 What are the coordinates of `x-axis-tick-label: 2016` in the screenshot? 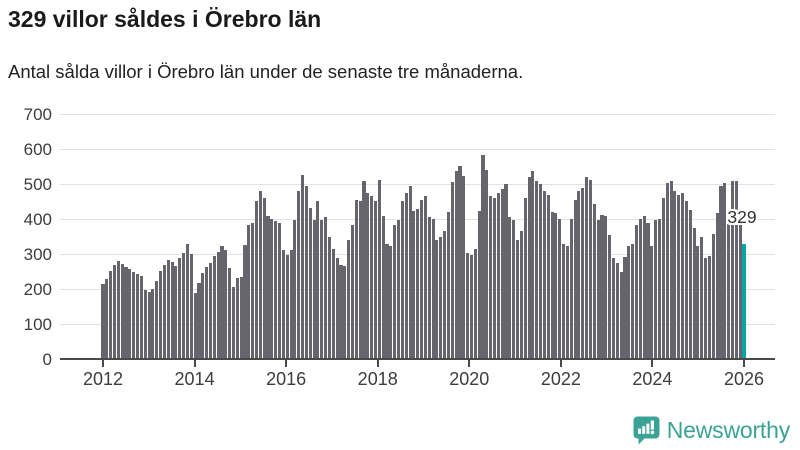 It's located at (286, 379).